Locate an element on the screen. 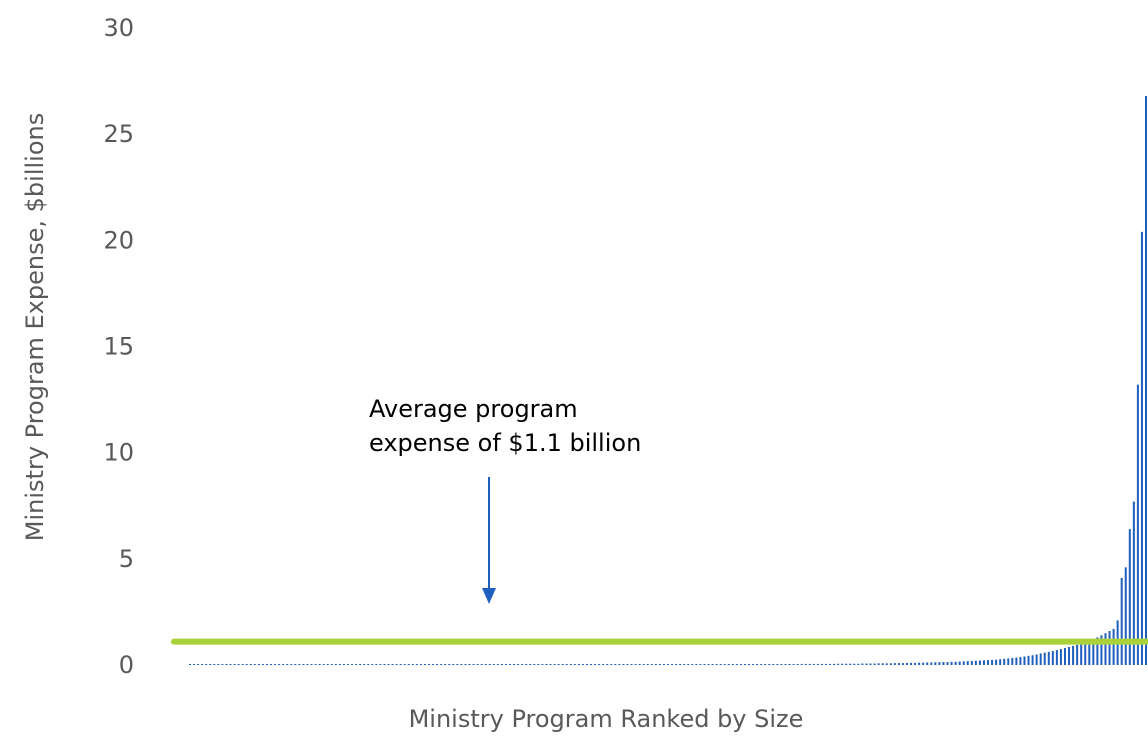  y-axis-ticks: 0 5 10 15 20 25 30 is located at coordinates (118, 346).